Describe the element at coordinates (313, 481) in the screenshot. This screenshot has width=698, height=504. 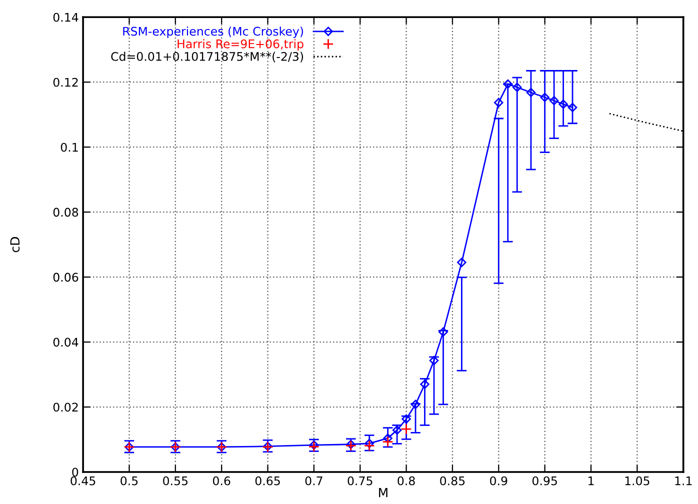
I see `x-tick-label: 0.7` at that location.